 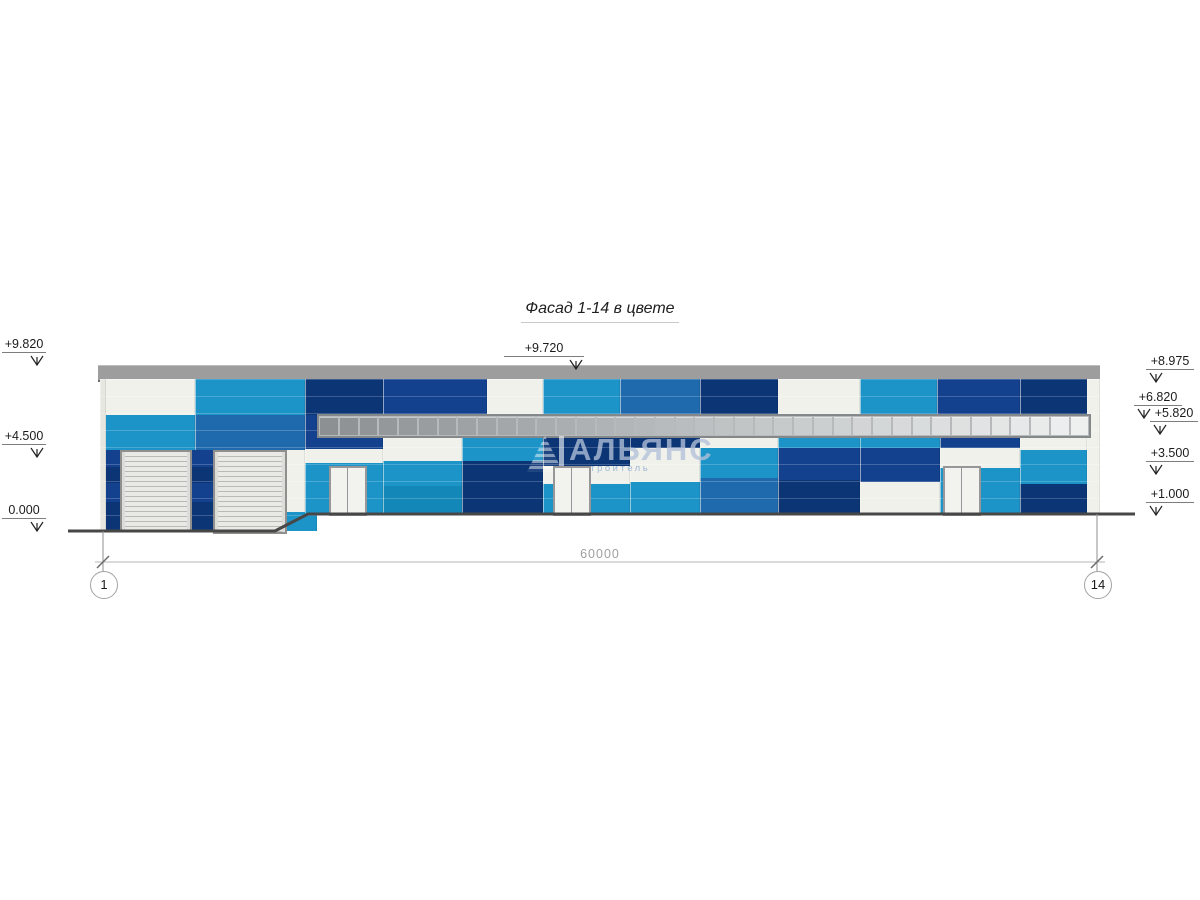 What do you see at coordinates (1174, 413) in the screenshot?
I see `elevation-mark-label: +5.820` at bounding box center [1174, 413].